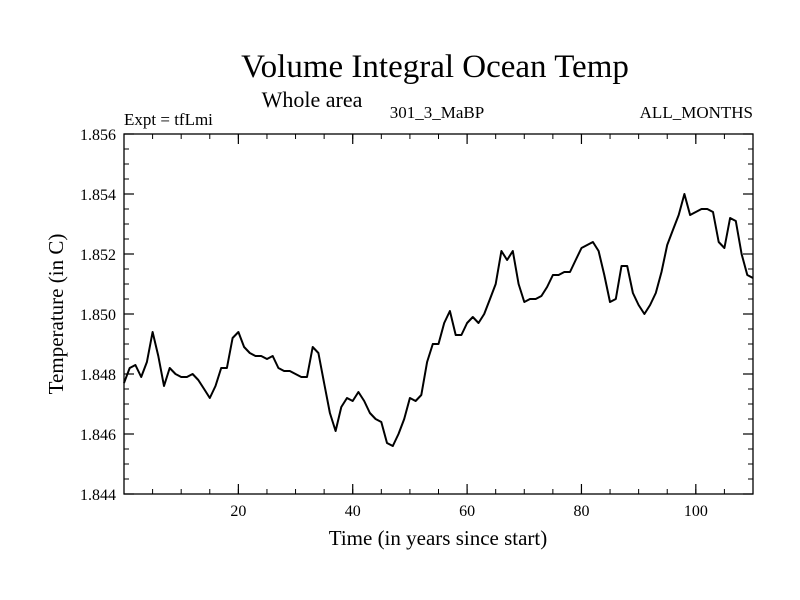 Image resolution: width=800 pixels, height=600 pixels. I want to click on chart-title: Volume Integral Ocean Temp, so click(435, 67).